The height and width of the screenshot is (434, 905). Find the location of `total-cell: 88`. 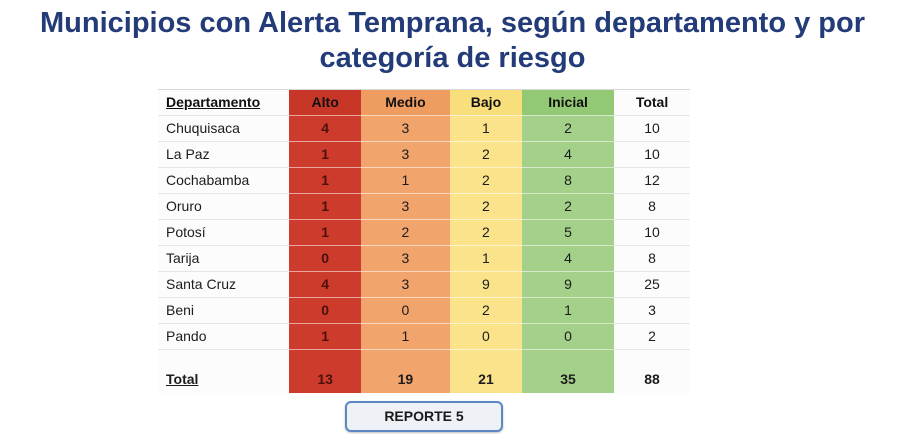

total-cell: 88 is located at coordinates (652, 379).